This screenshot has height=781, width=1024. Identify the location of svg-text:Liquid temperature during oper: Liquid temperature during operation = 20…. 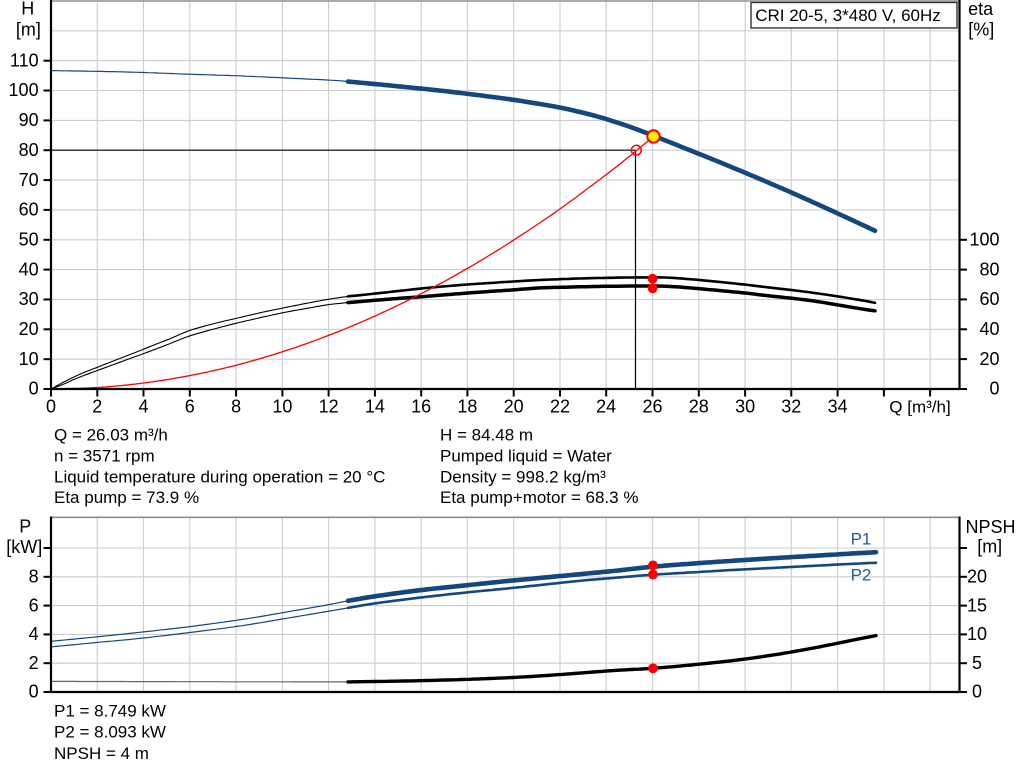
(219, 476).